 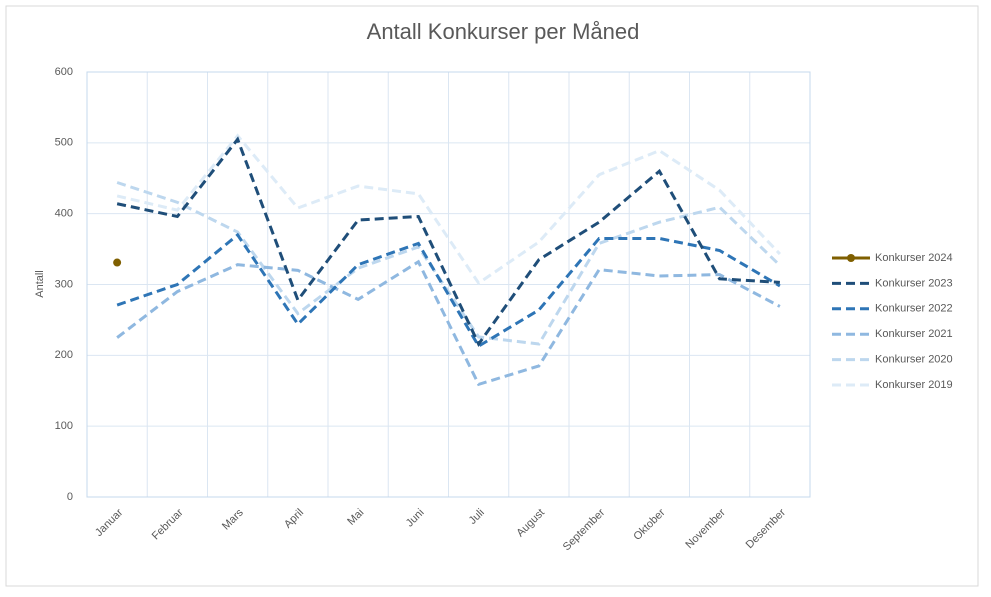 I want to click on legend-label: Konkurser 2024, so click(x=914, y=258).